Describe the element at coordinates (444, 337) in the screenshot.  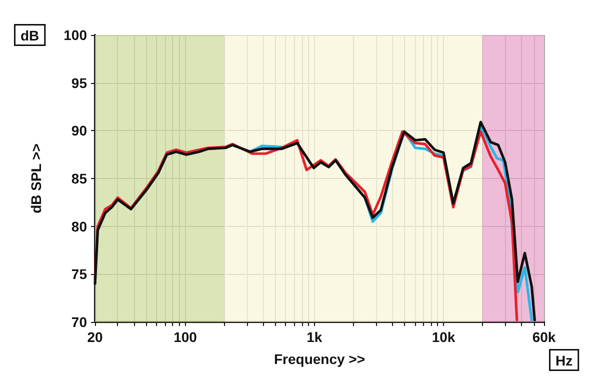
I see `x-tick-label: 10k` at that location.